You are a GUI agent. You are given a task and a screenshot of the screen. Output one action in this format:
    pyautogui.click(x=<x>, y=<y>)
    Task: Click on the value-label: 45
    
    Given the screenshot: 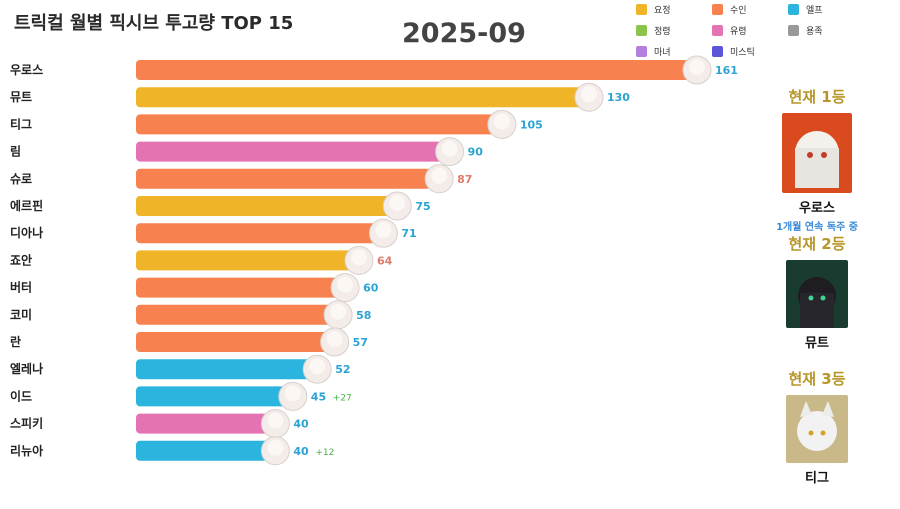 What is the action you would take?
    pyautogui.click(x=318, y=396)
    